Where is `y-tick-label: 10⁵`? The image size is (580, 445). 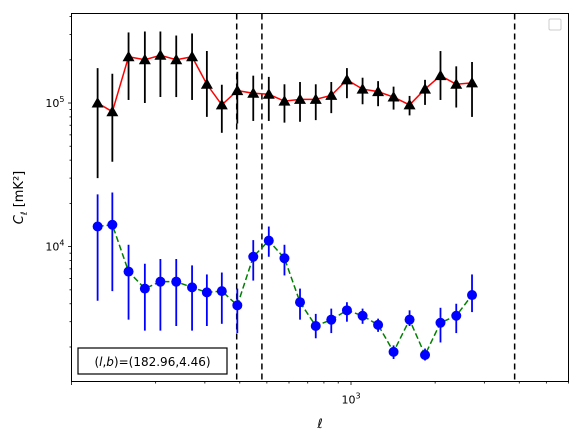
y-tick-label: 10⁵ is located at coordinates (54, 102).